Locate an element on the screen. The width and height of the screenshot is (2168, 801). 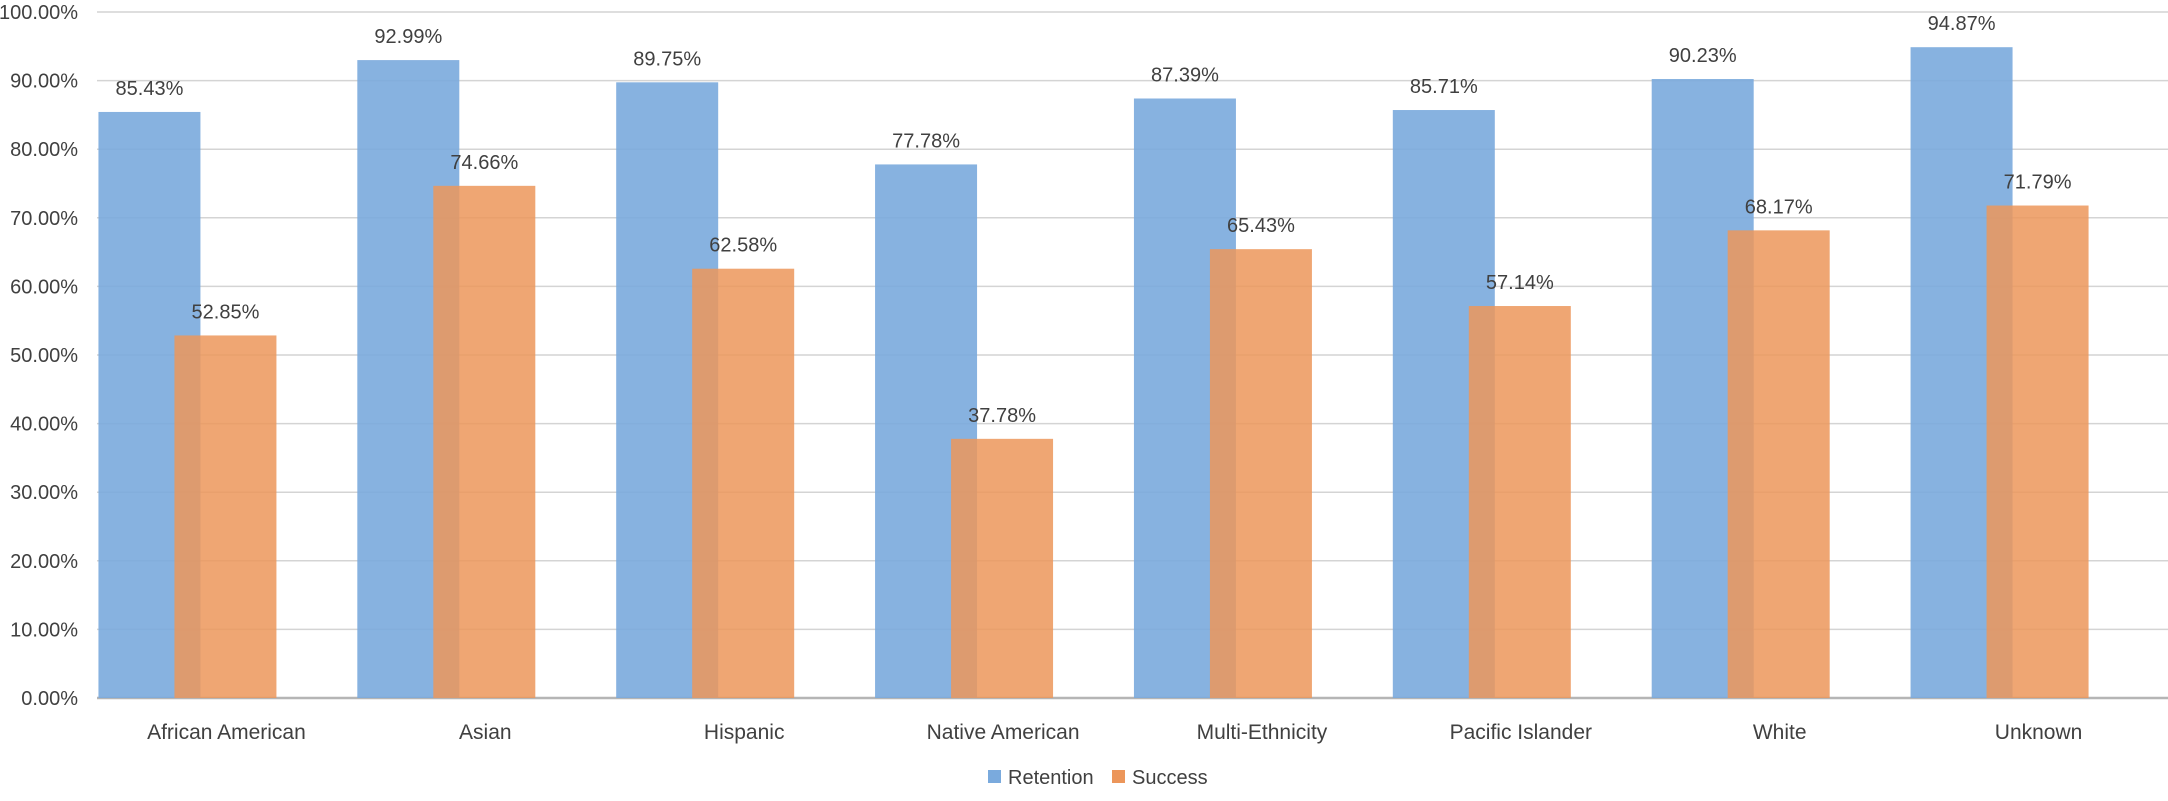
data-label-retention: 92.99% is located at coordinates (408, 37).